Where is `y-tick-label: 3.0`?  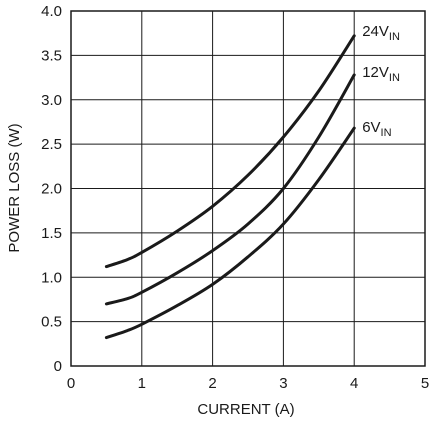
y-tick-label: 3.0 is located at coordinates (51, 100).